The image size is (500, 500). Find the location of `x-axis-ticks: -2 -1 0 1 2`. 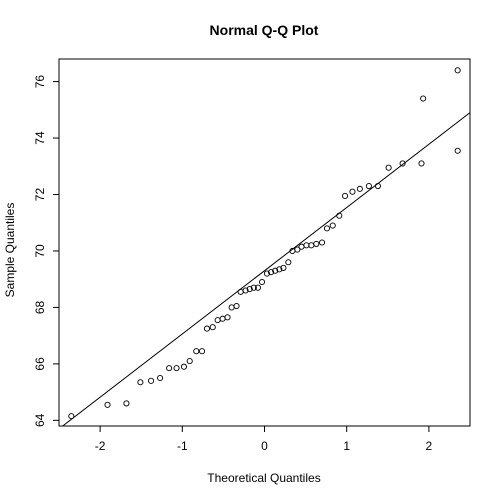

x-axis-ticks: -2 -1 0 1 2 is located at coordinates (264, 439).